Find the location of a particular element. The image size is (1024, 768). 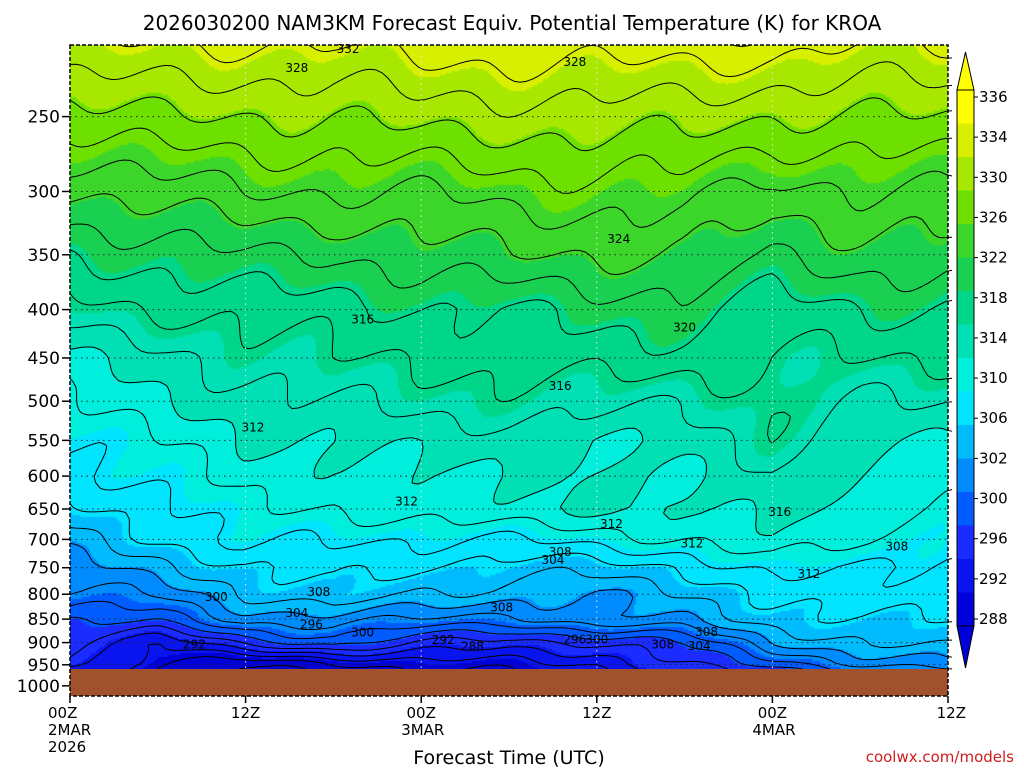

y-tick-label: 600 is located at coordinates (44, 477).